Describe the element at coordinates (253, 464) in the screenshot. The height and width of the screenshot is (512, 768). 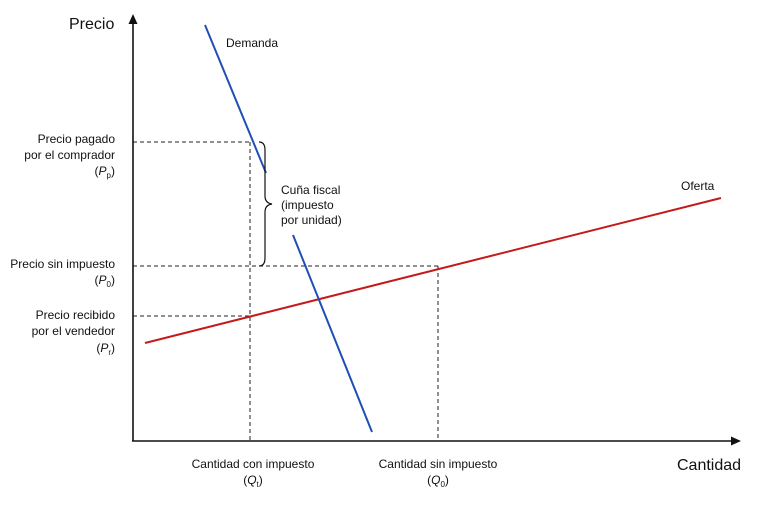
I see `quantity-with-tax-line1: Cantidad con impuesto` at that location.